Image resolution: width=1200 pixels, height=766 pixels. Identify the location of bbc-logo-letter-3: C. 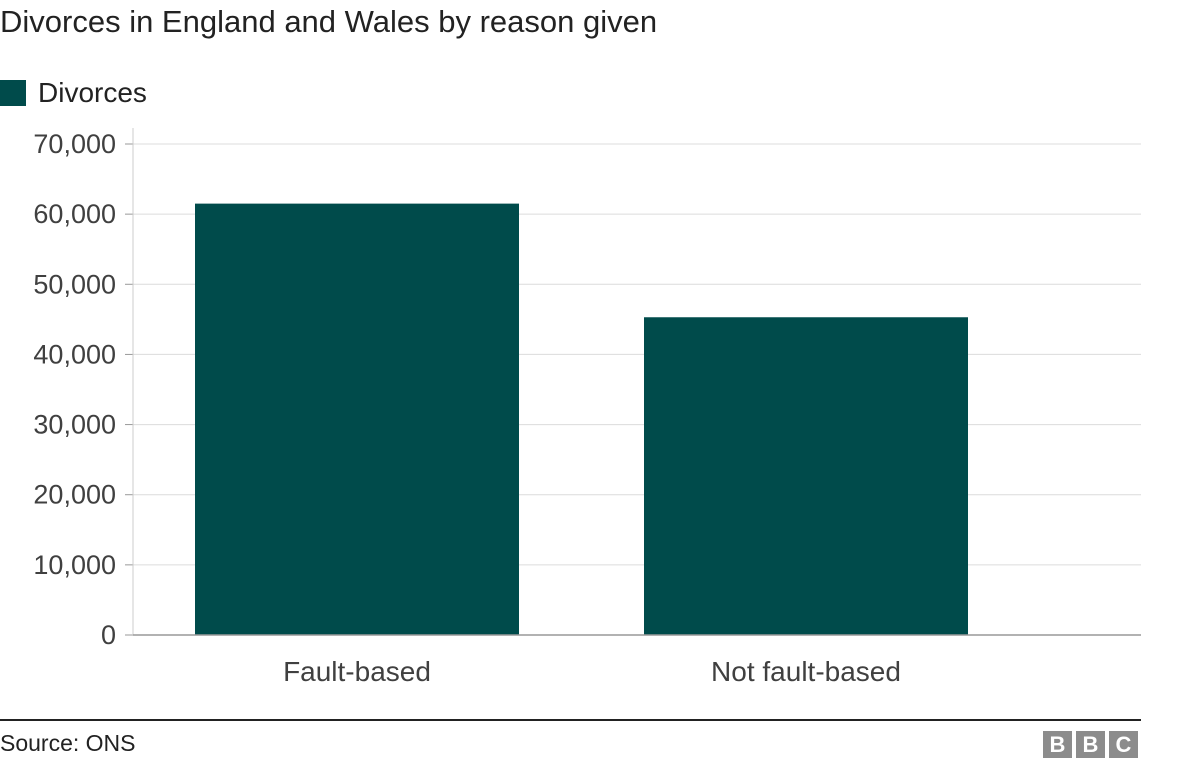
(1123, 744).